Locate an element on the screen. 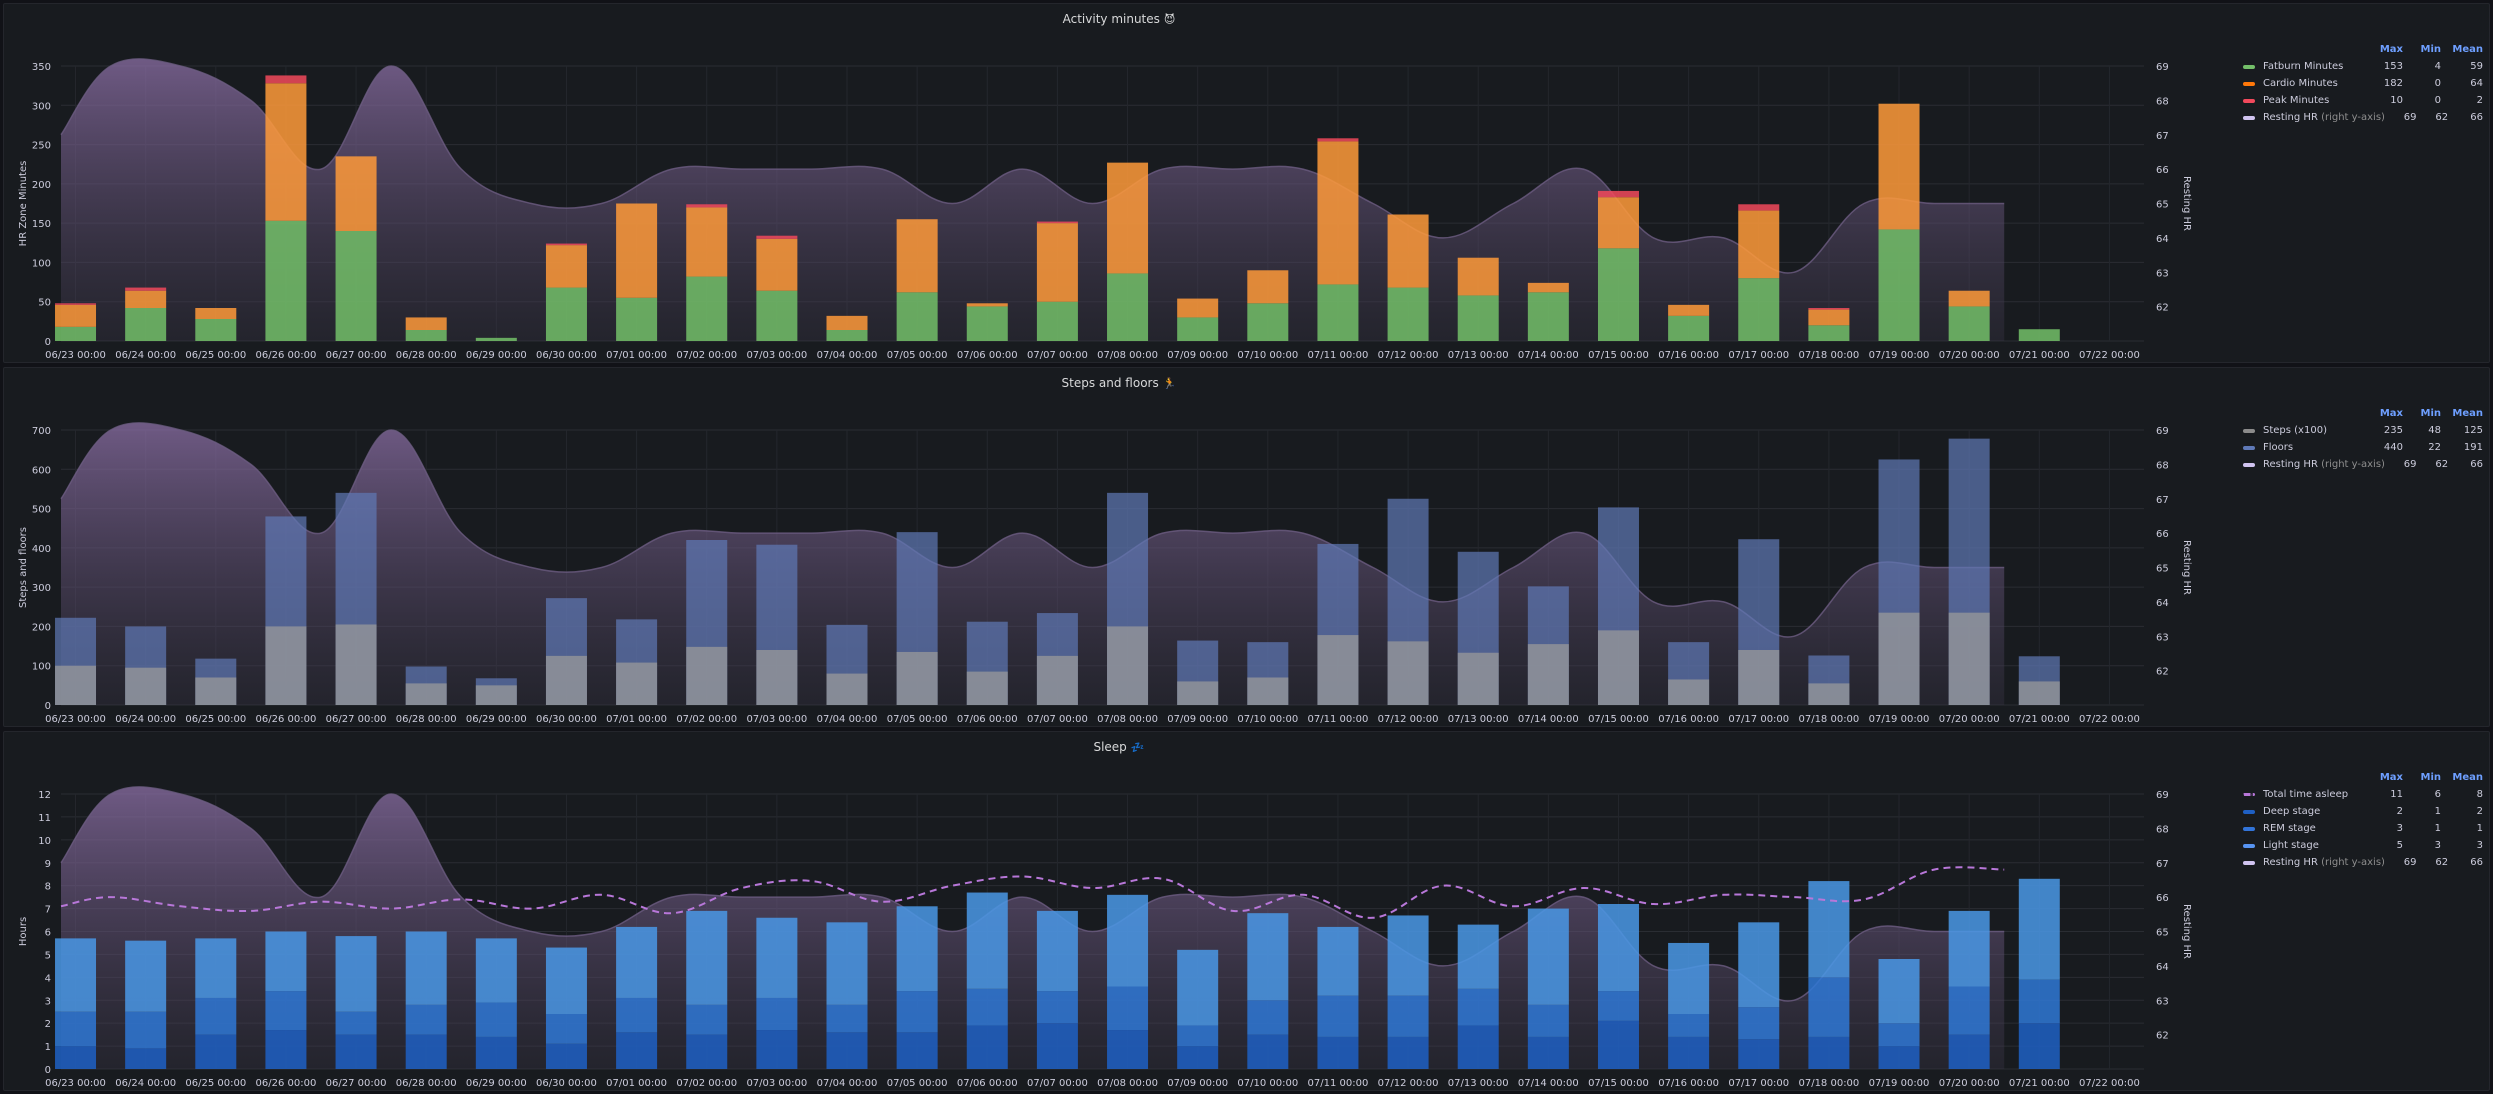 Image resolution: width=2493 pixels, height=1094 pixels. x-tick-label: 07/06 00:00 is located at coordinates (987, 355).